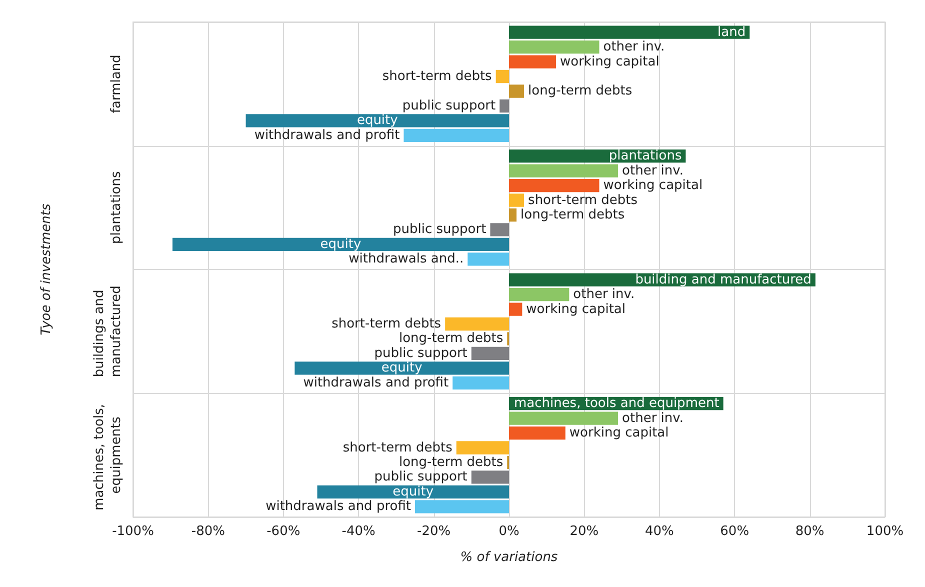 Image resolution: width=925 pixels, height=587 pixels. Describe the element at coordinates (732, 32) in the screenshot. I see `data-label: land` at that location.